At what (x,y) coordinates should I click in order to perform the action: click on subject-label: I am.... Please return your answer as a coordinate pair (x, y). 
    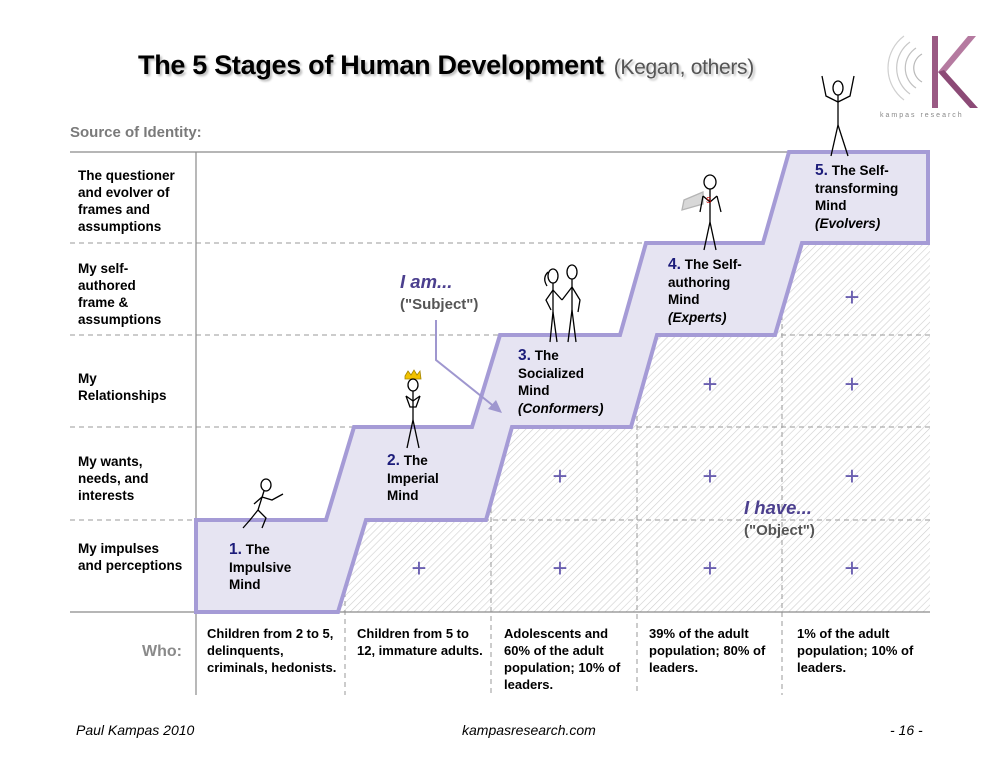
    Looking at the image, I should click on (426, 281).